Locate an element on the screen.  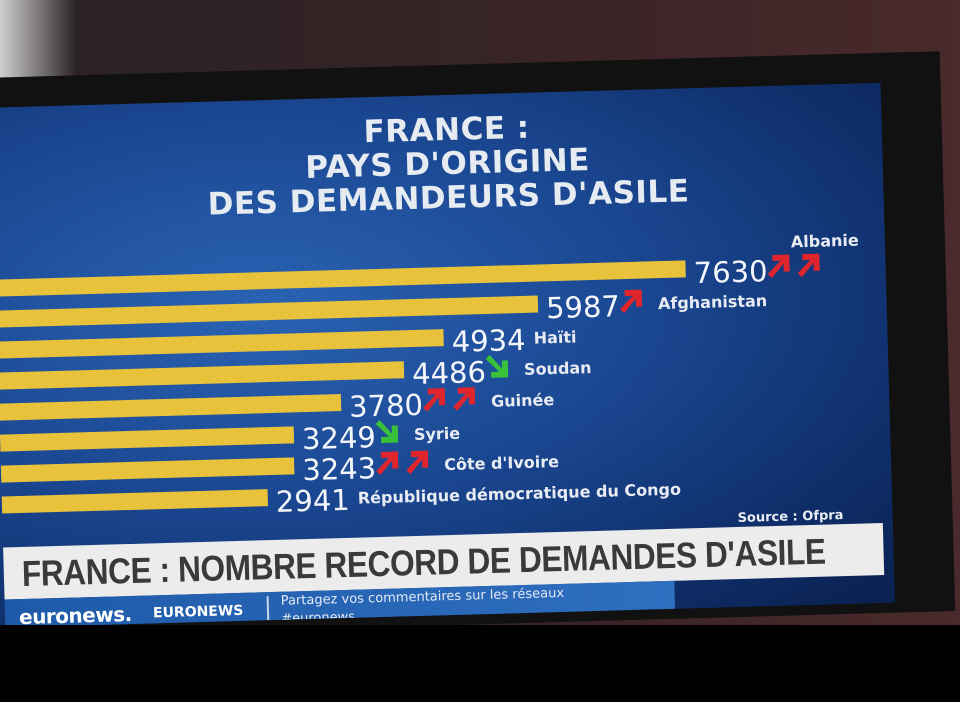
category-label-4: Guinée is located at coordinates (523, 400).